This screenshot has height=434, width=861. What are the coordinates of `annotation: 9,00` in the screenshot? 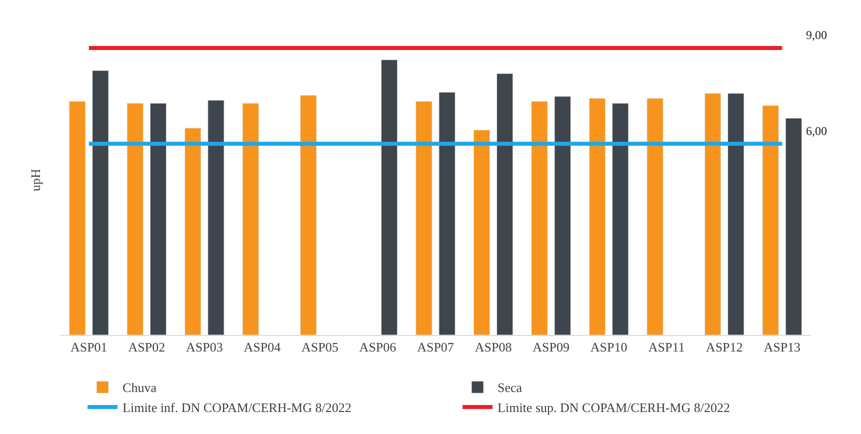 It's located at (816, 35).